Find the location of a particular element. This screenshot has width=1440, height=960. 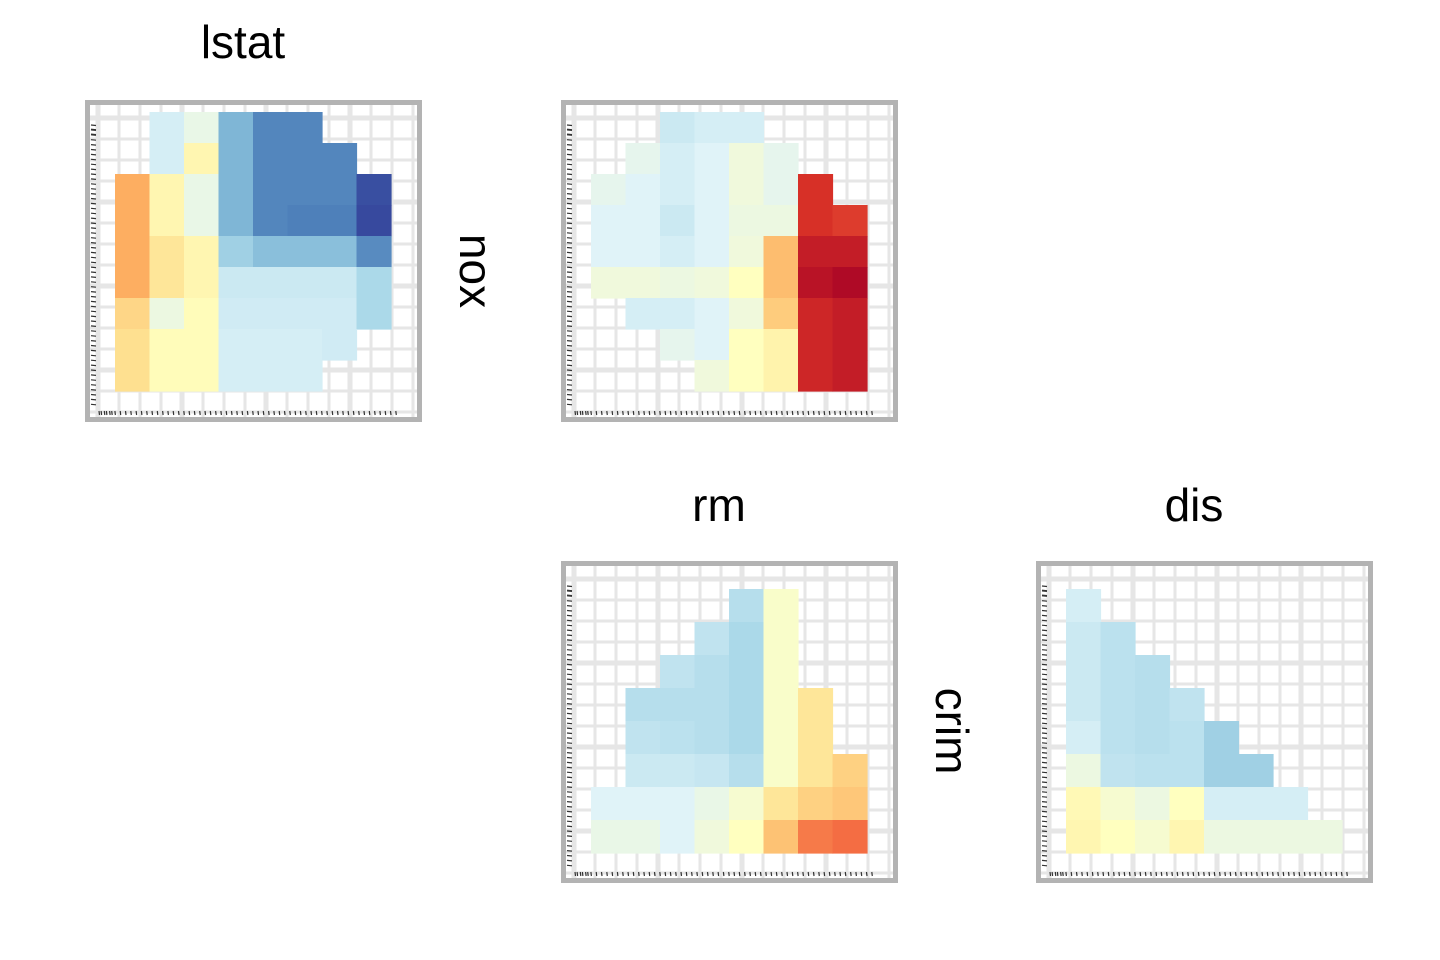

heatmap-panel-rm-crim is located at coordinates (729, 722).